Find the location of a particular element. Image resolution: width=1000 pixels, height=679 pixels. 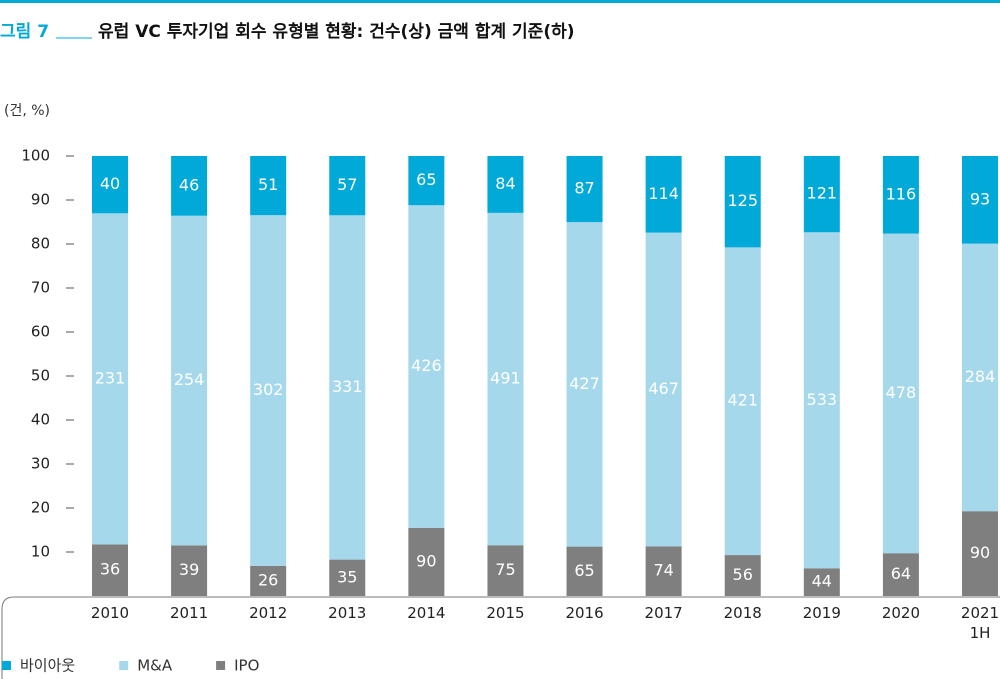

data-label: 44 is located at coordinates (822, 581).